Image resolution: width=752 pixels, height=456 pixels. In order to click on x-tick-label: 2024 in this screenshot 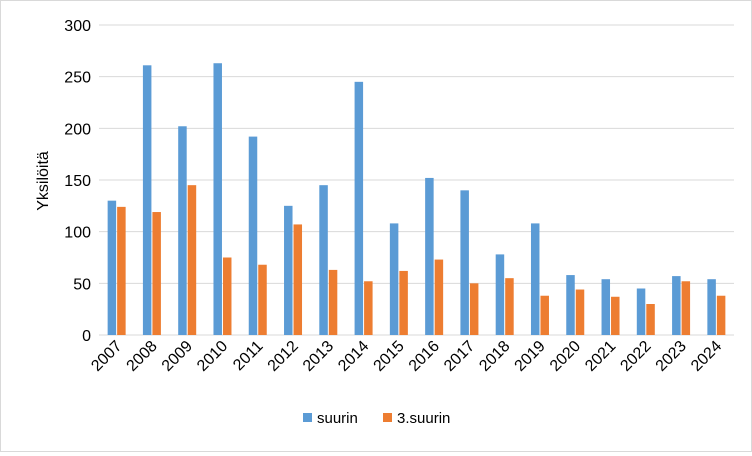, I will do `click(706, 356)`.